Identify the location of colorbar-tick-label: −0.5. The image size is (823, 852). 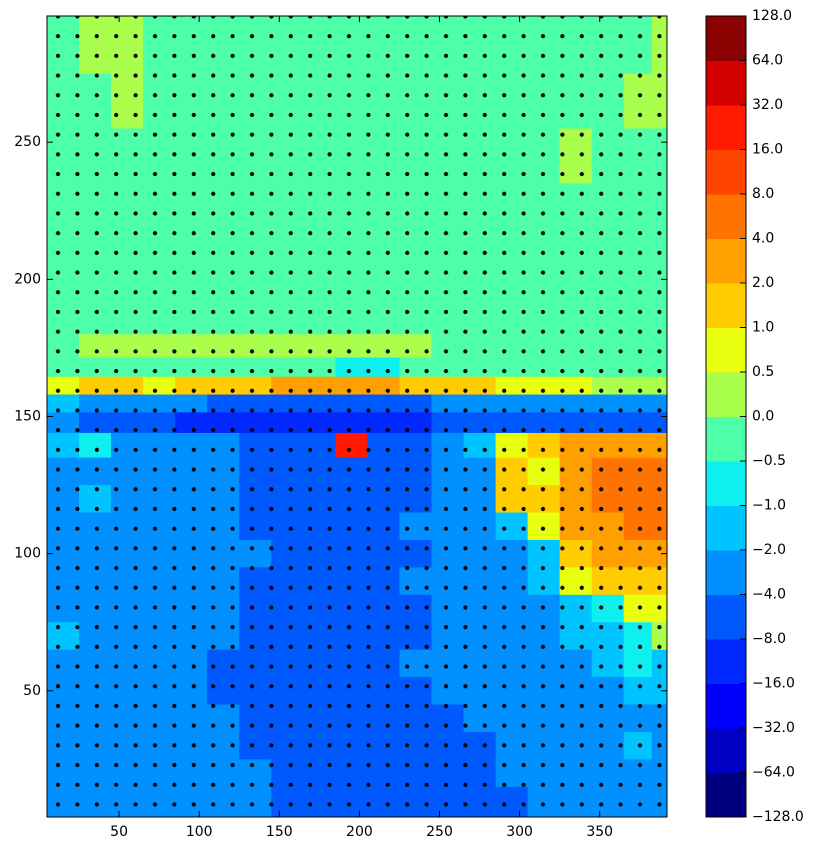
(769, 461).